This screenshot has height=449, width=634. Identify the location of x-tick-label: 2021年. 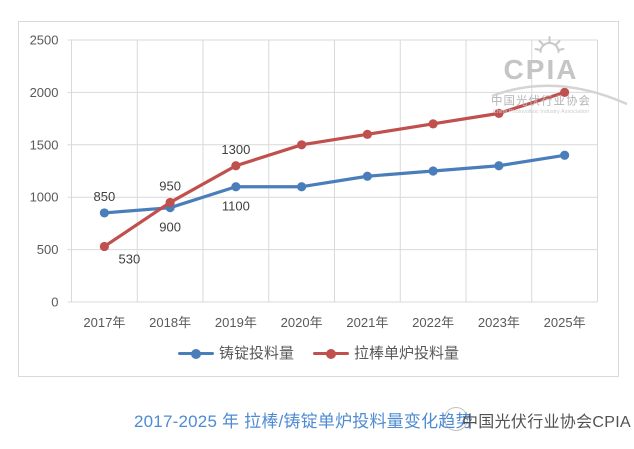
(367, 322).